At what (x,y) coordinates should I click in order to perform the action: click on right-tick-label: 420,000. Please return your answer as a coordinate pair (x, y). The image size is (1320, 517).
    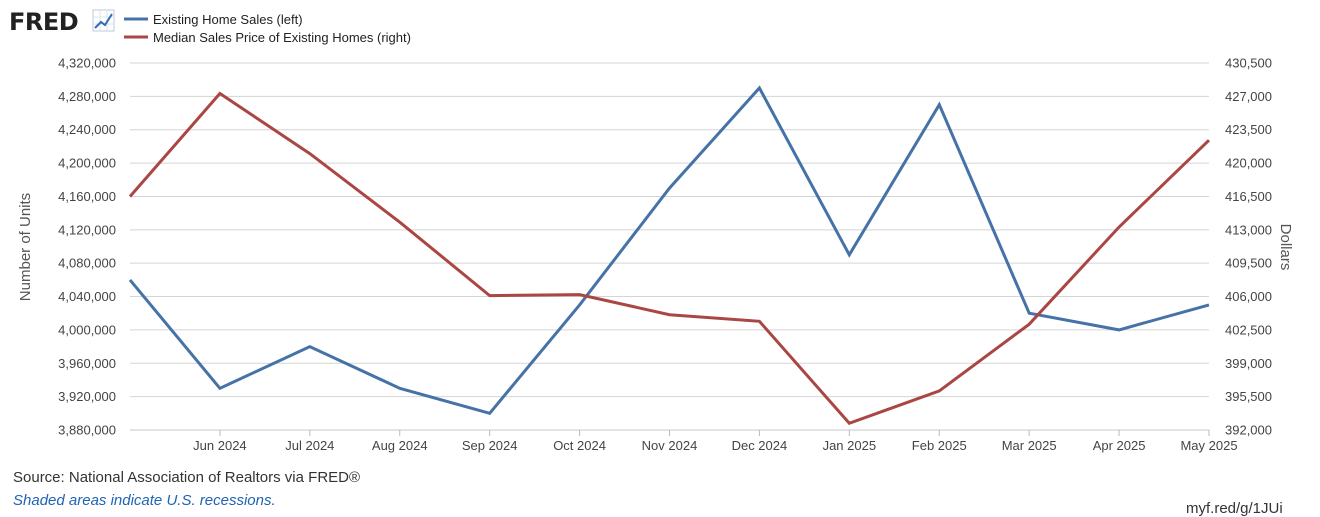
    Looking at the image, I should click on (1248, 163).